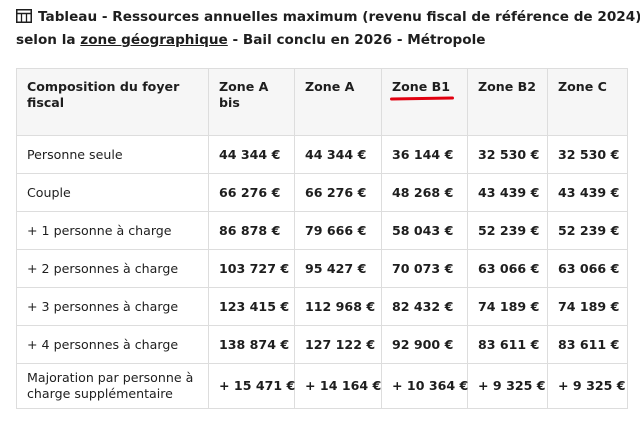  I want to click on header-zone: Zone A, so click(338, 102).